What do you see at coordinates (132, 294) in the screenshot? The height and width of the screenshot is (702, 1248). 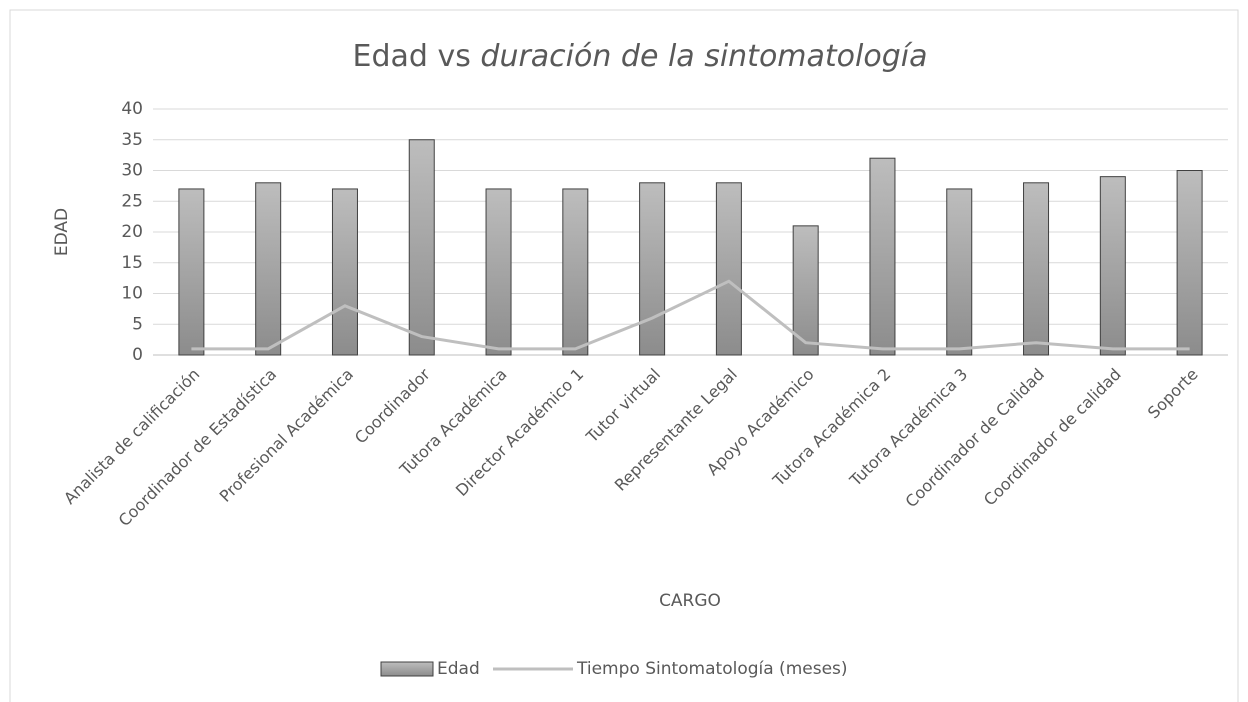 I see `y-tick-label: 10` at bounding box center [132, 294].